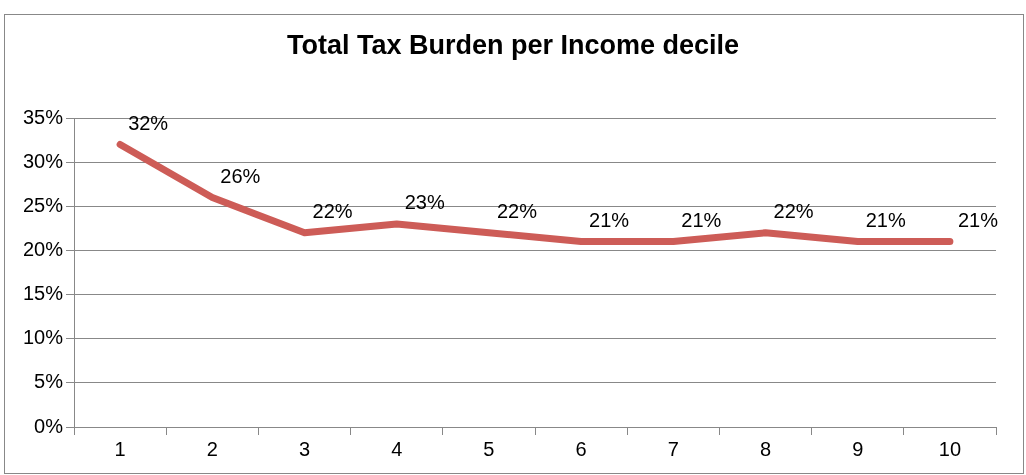 The width and height of the screenshot is (1026, 475). Describe the element at coordinates (120, 448) in the screenshot. I see `x-tick-label: 1` at that location.